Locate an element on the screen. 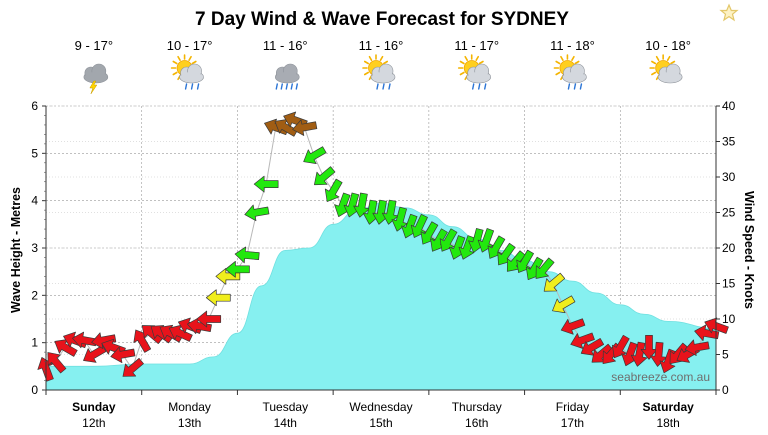 Image resolution: width=768 pixels, height=435 pixels. day-date-label: 17th is located at coordinates (572, 423).